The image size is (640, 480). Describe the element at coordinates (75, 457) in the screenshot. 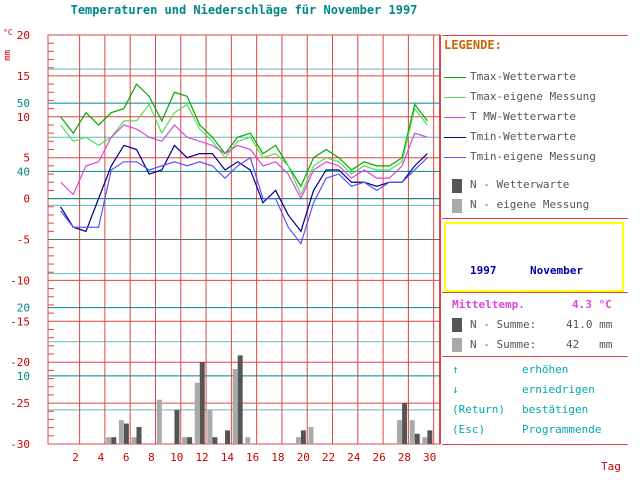

I see `x-tick-label: 2` at that location.